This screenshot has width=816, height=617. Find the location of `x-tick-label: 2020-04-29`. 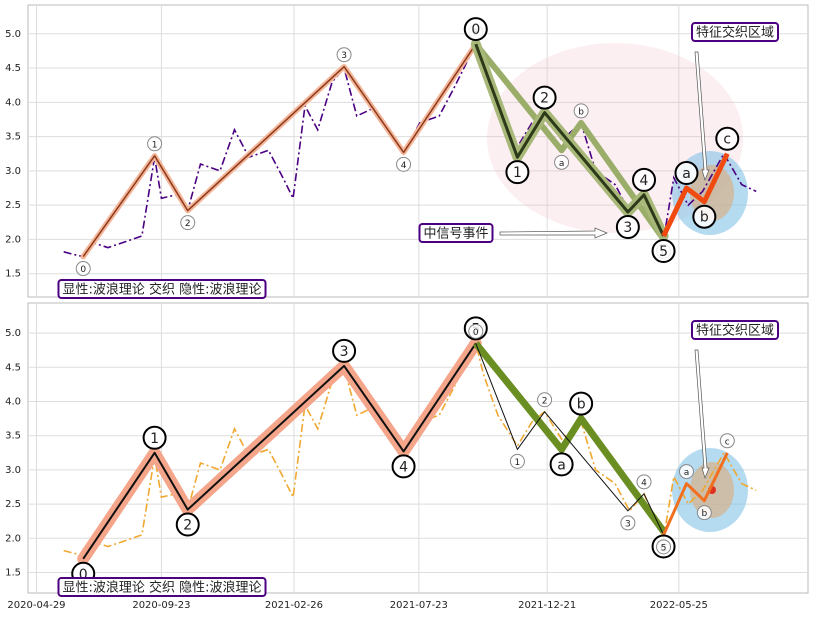

x-tick-label: 2020-04-29 is located at coordinates (36, 605).